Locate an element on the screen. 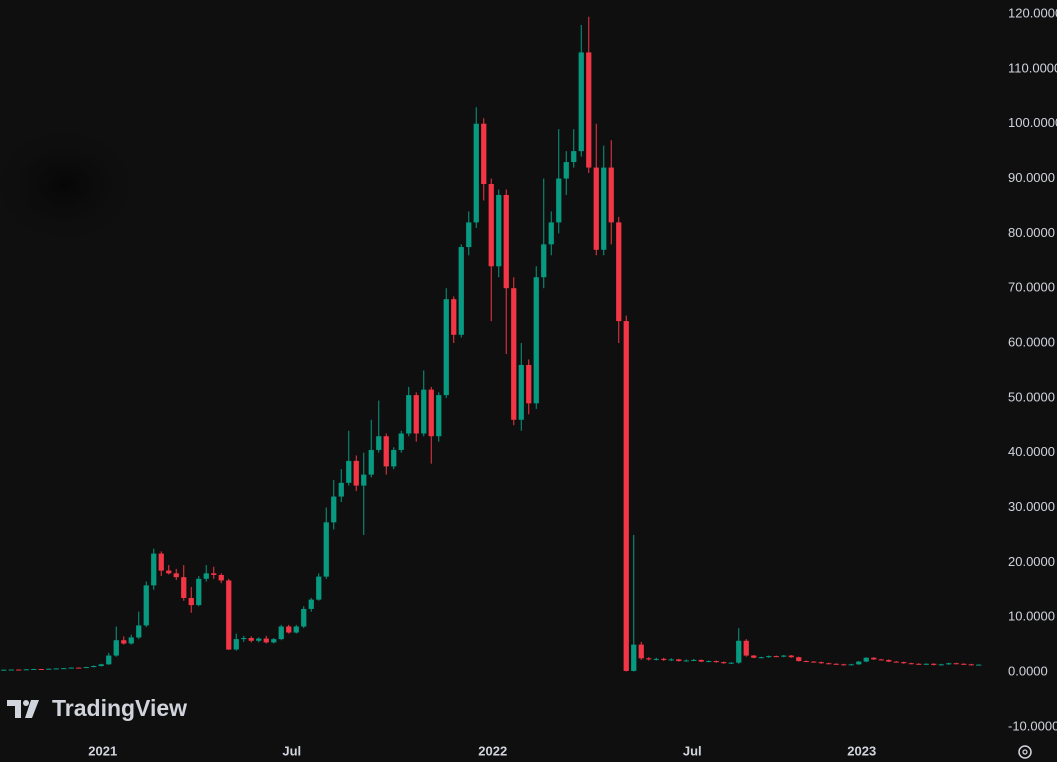 The height and width of the screenshot is (762, 1057). y-tick-label: 110.0000 is located at coordinates (1032, 67).